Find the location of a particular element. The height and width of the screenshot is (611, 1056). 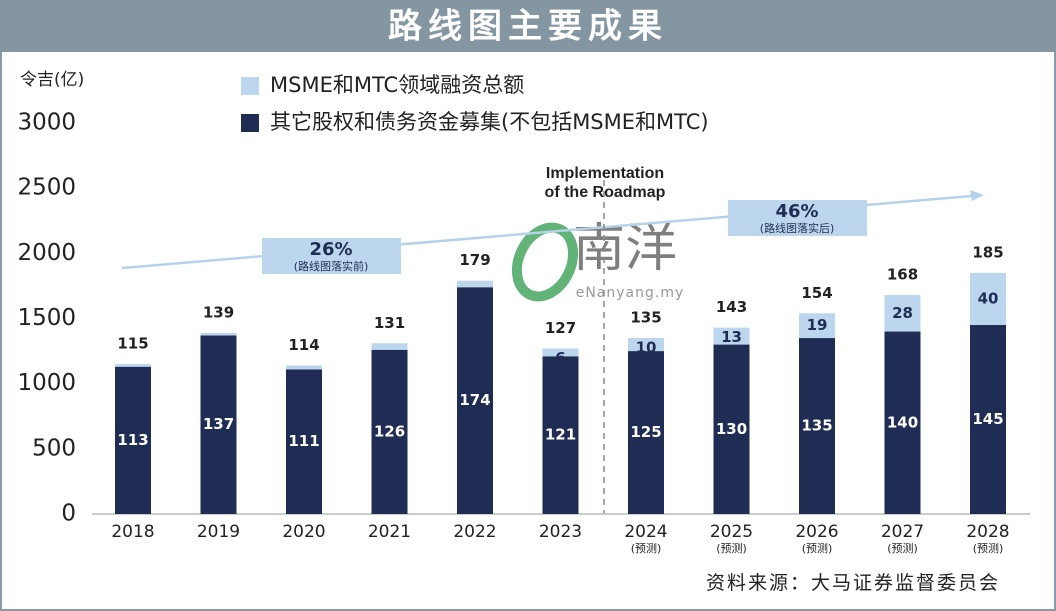

watermark-url: eNanyang.my is located at coordinates (630, 293).